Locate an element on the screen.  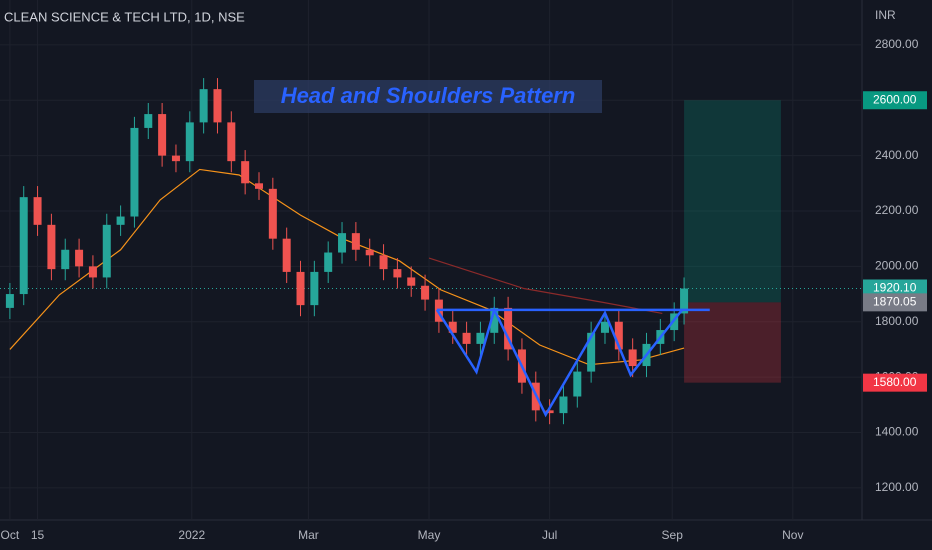
axis-unit: INR is located at coordinates (885, 15).